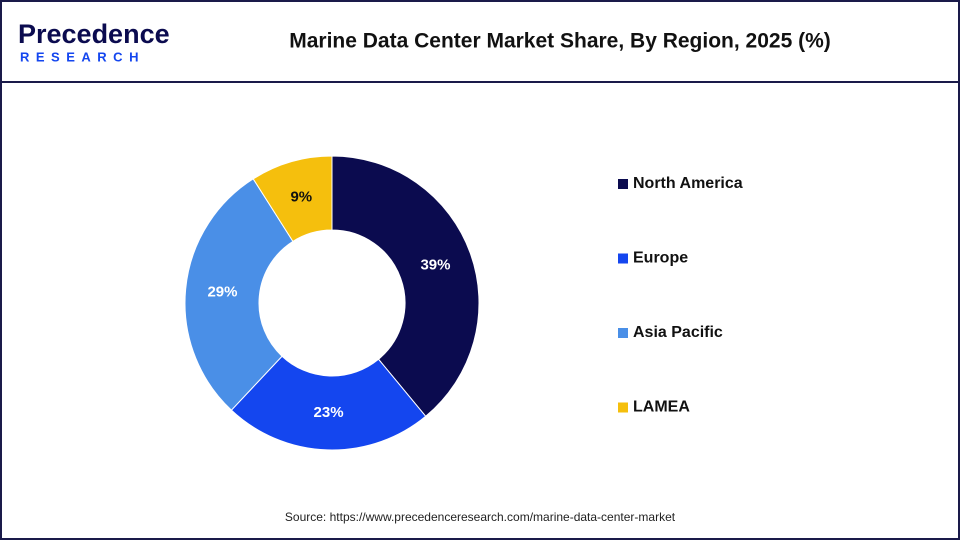 This screenshot has height=540, width=960. What do you see at coordinates (94, 34) in the screenshot?
I see `logo-name: Precedence` at bounding box center [94, 34].